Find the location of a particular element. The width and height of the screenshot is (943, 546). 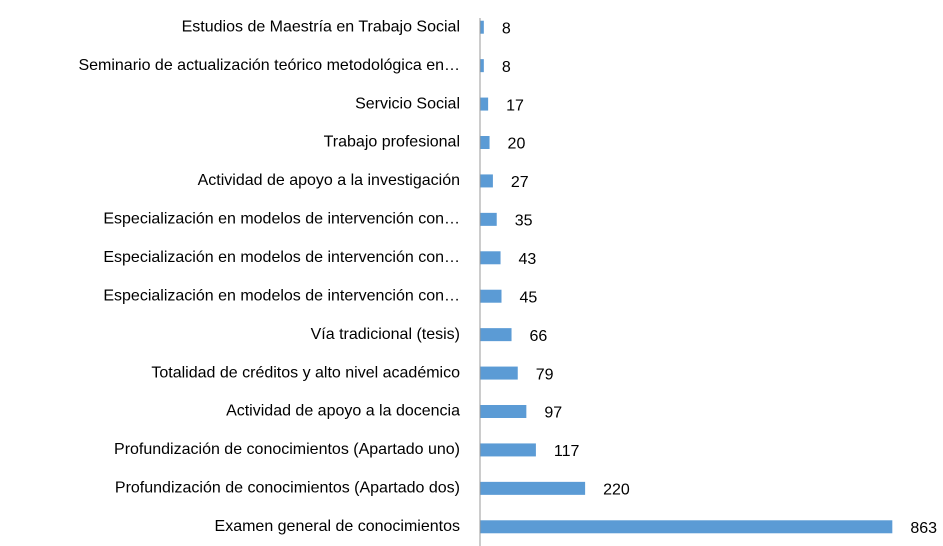

data-label: 20 is located at coordinates (517, 144).